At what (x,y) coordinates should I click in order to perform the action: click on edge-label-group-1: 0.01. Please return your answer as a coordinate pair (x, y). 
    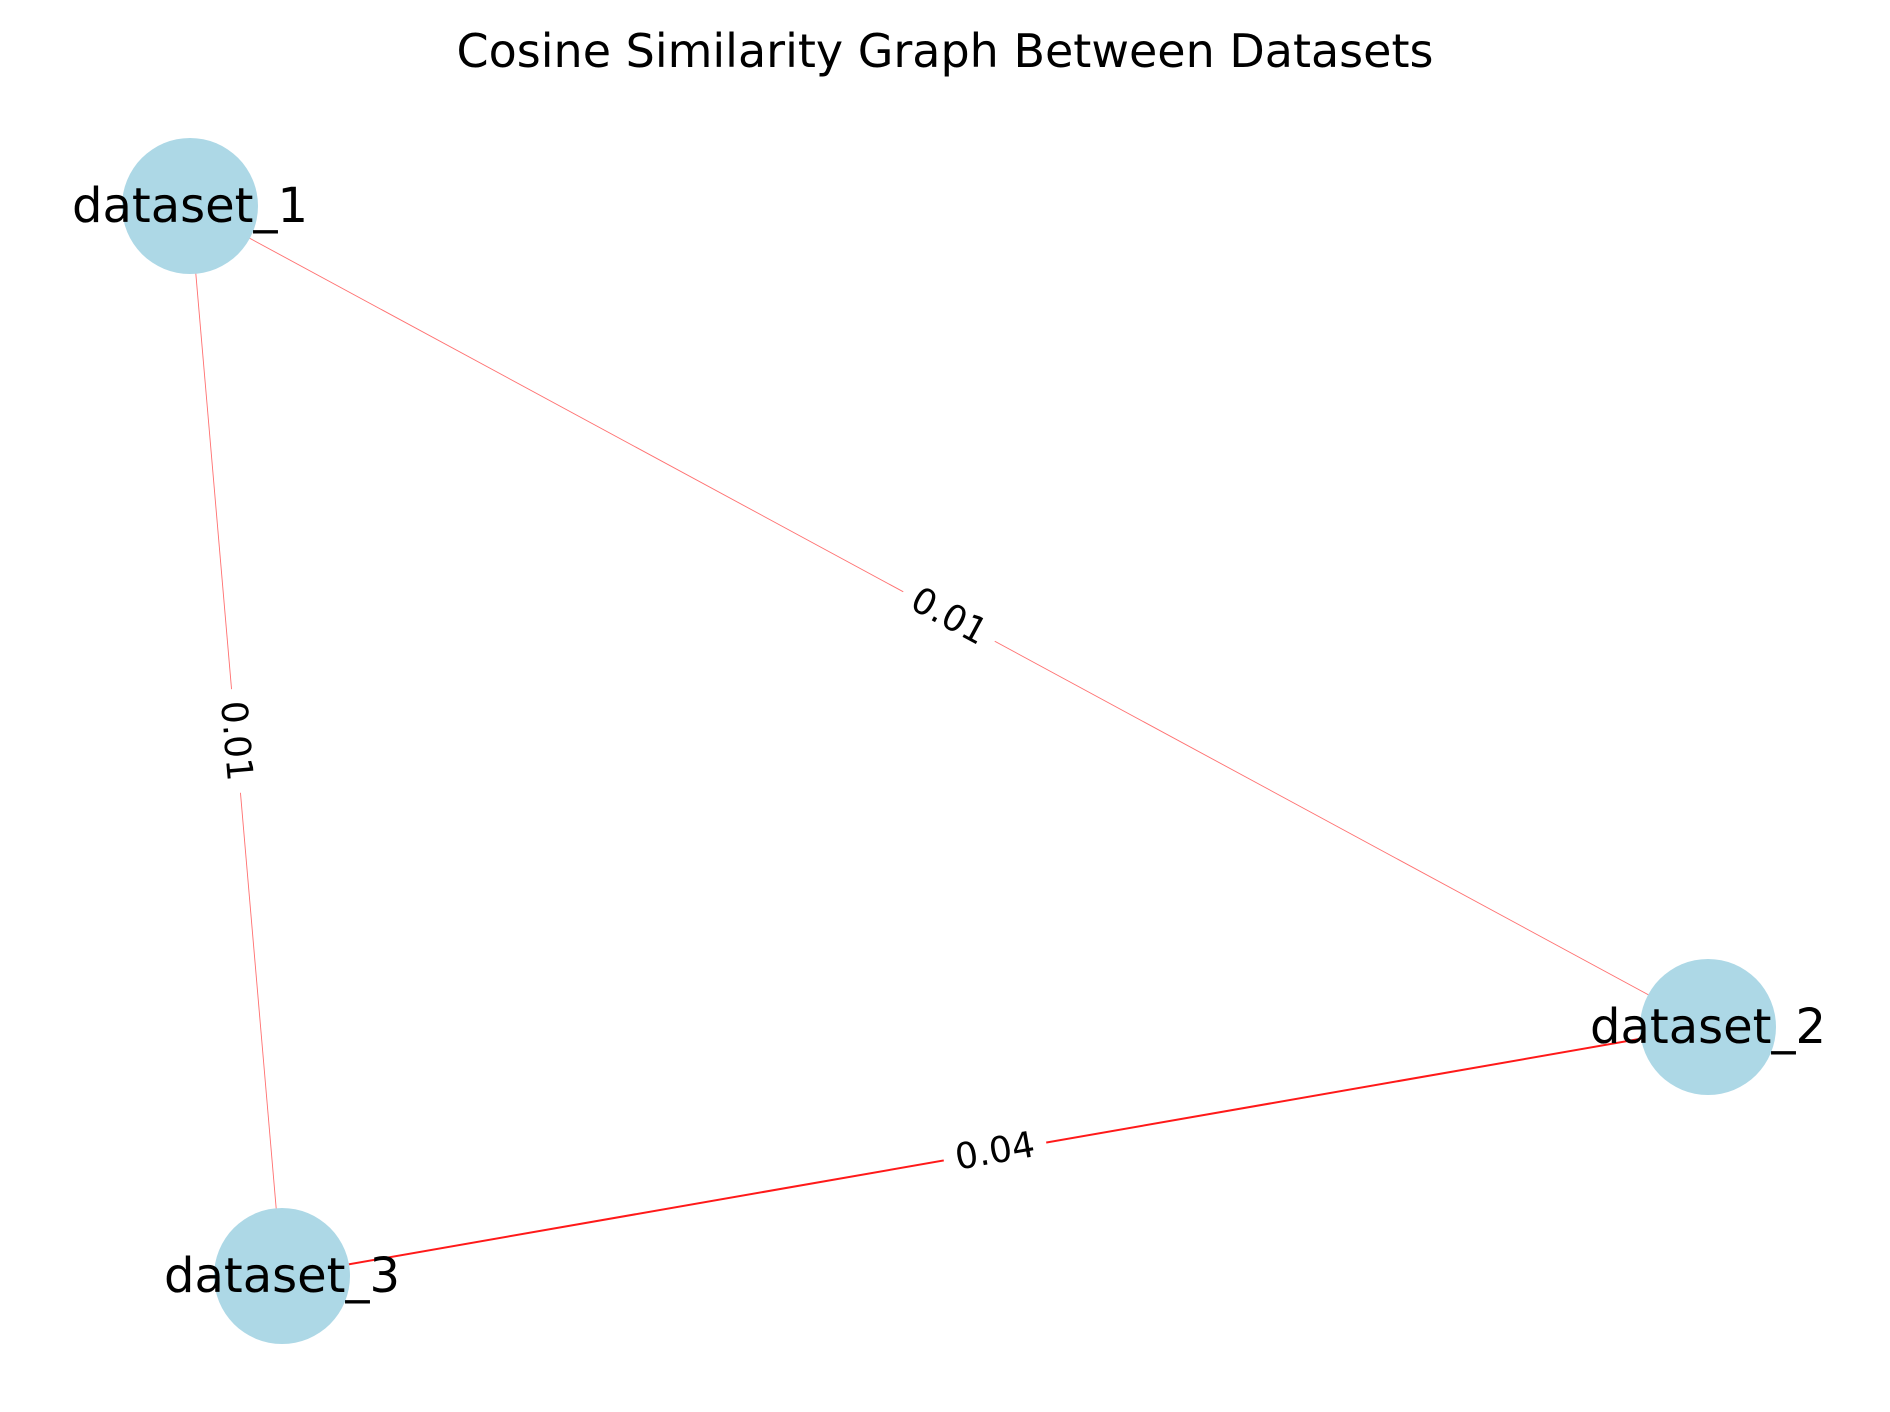
    Looking at the image, I should click on (236, 741).